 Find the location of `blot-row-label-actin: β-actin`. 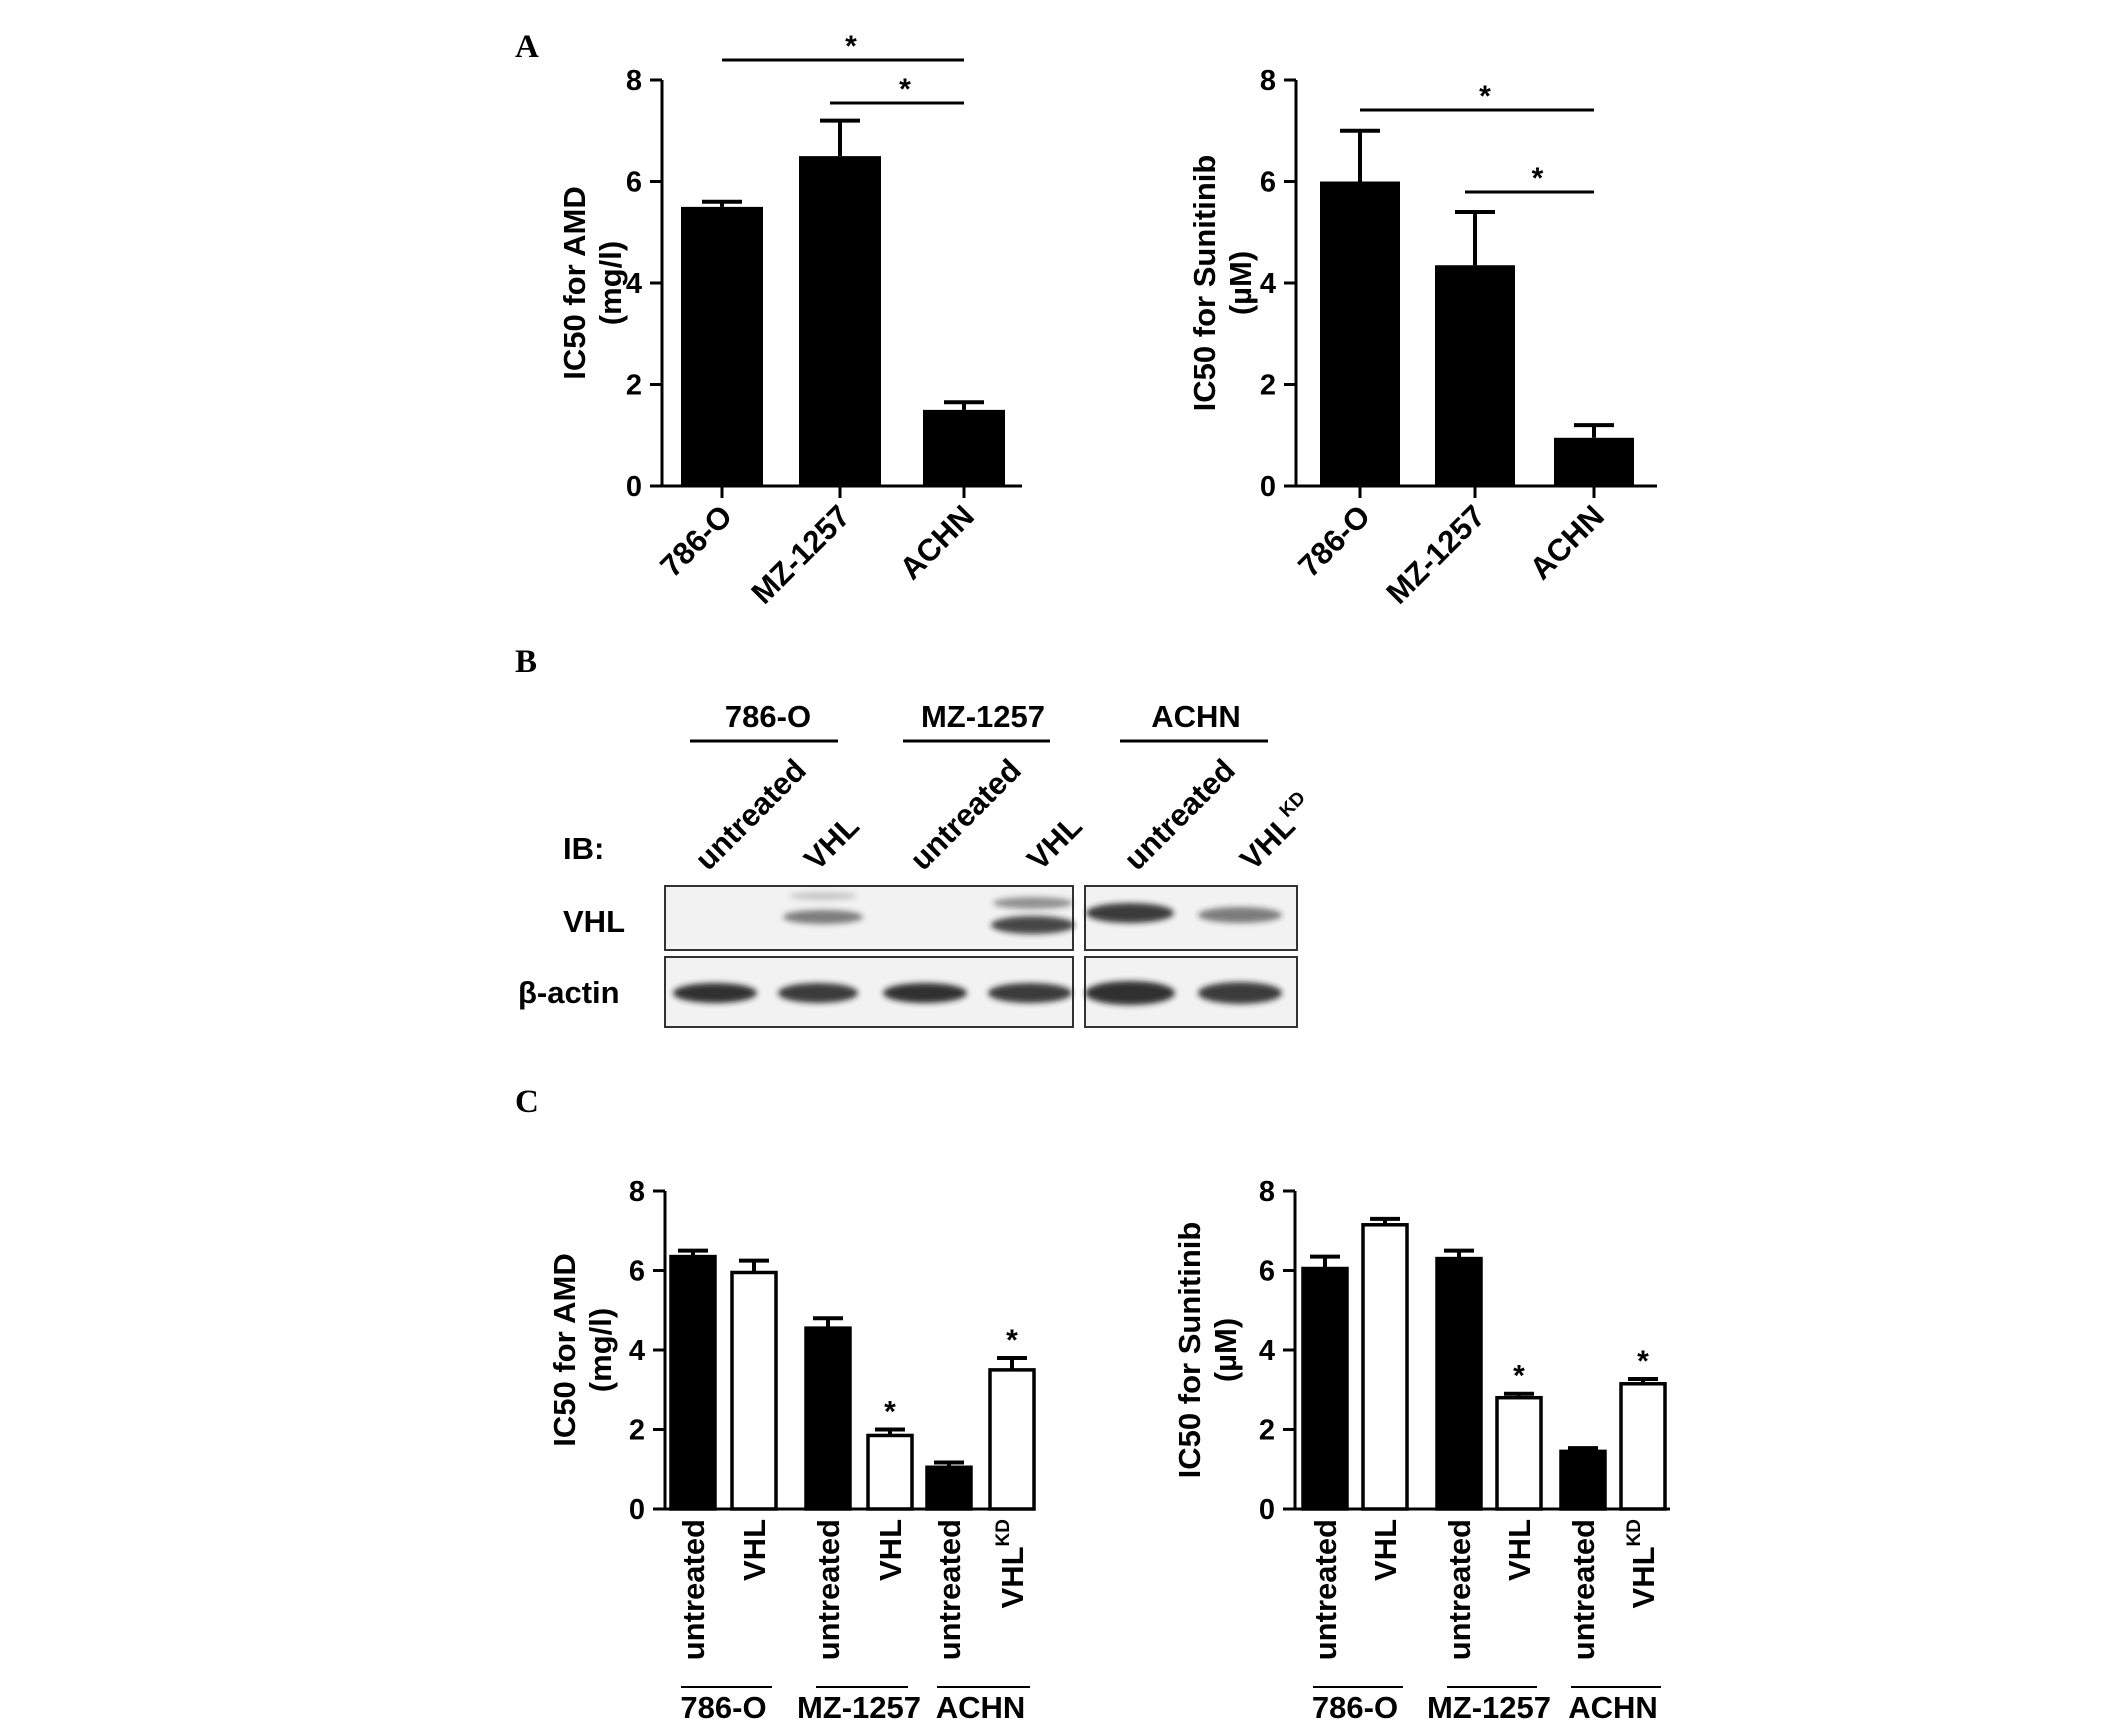

blot-row-label-actin: β-actin is located at coordinates (569, 992).